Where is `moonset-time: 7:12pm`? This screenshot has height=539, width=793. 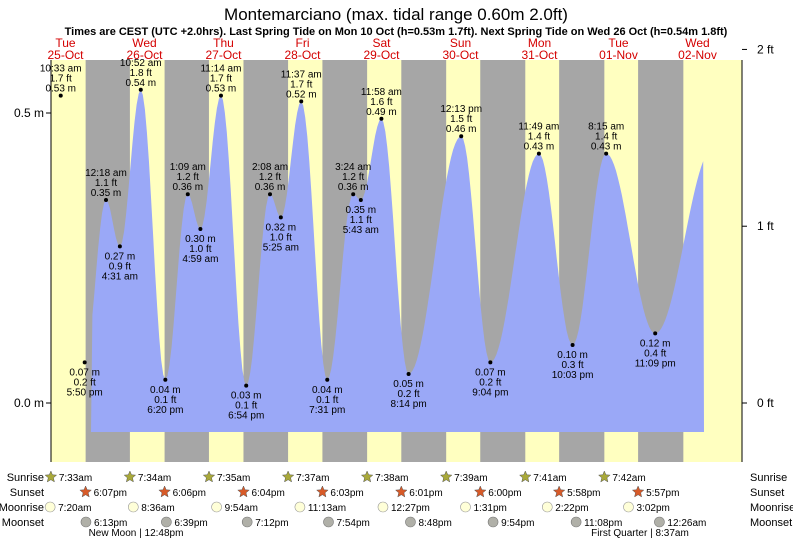 moonset-time: 7:12pm is located at coordinates (271, 523).